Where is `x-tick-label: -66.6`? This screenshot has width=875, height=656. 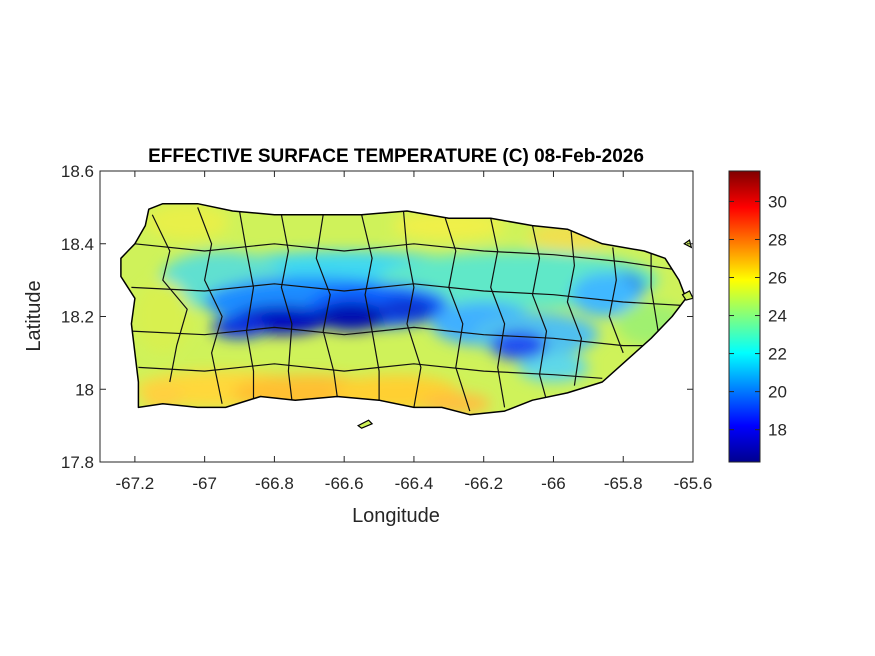 x-tick-label: -66.6 is located at coordinates (344, 483).